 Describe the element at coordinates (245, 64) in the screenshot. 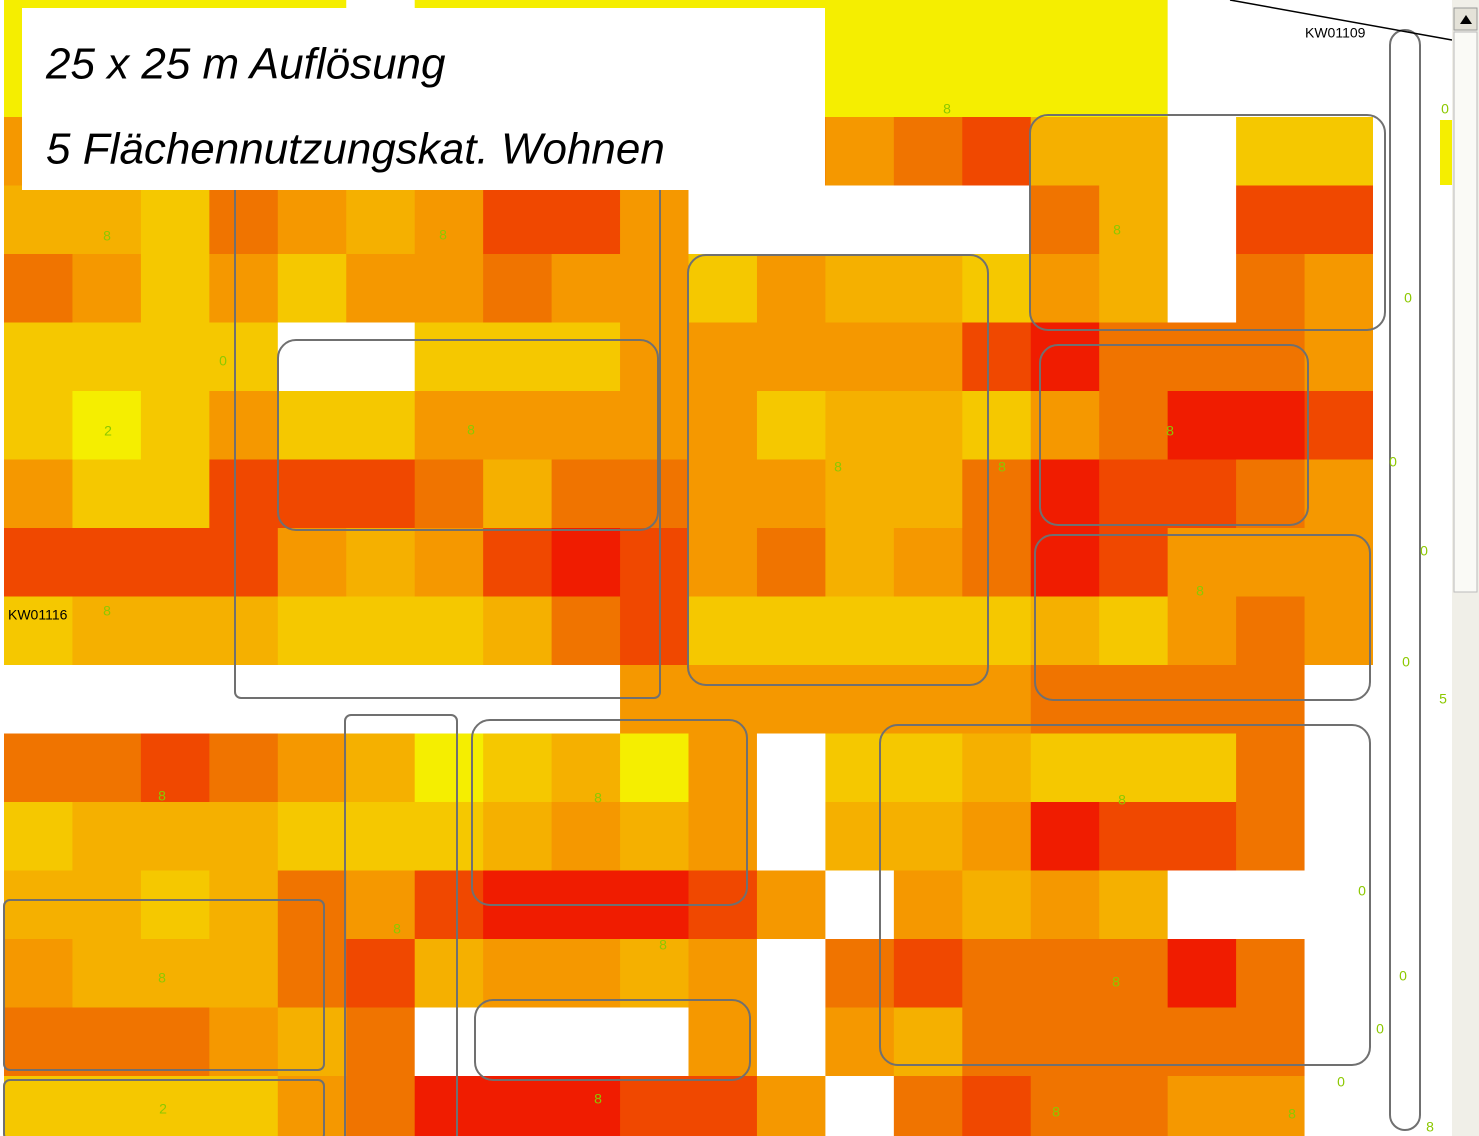

I see `title-line: 25 x 25 m Auflösung` at that location.